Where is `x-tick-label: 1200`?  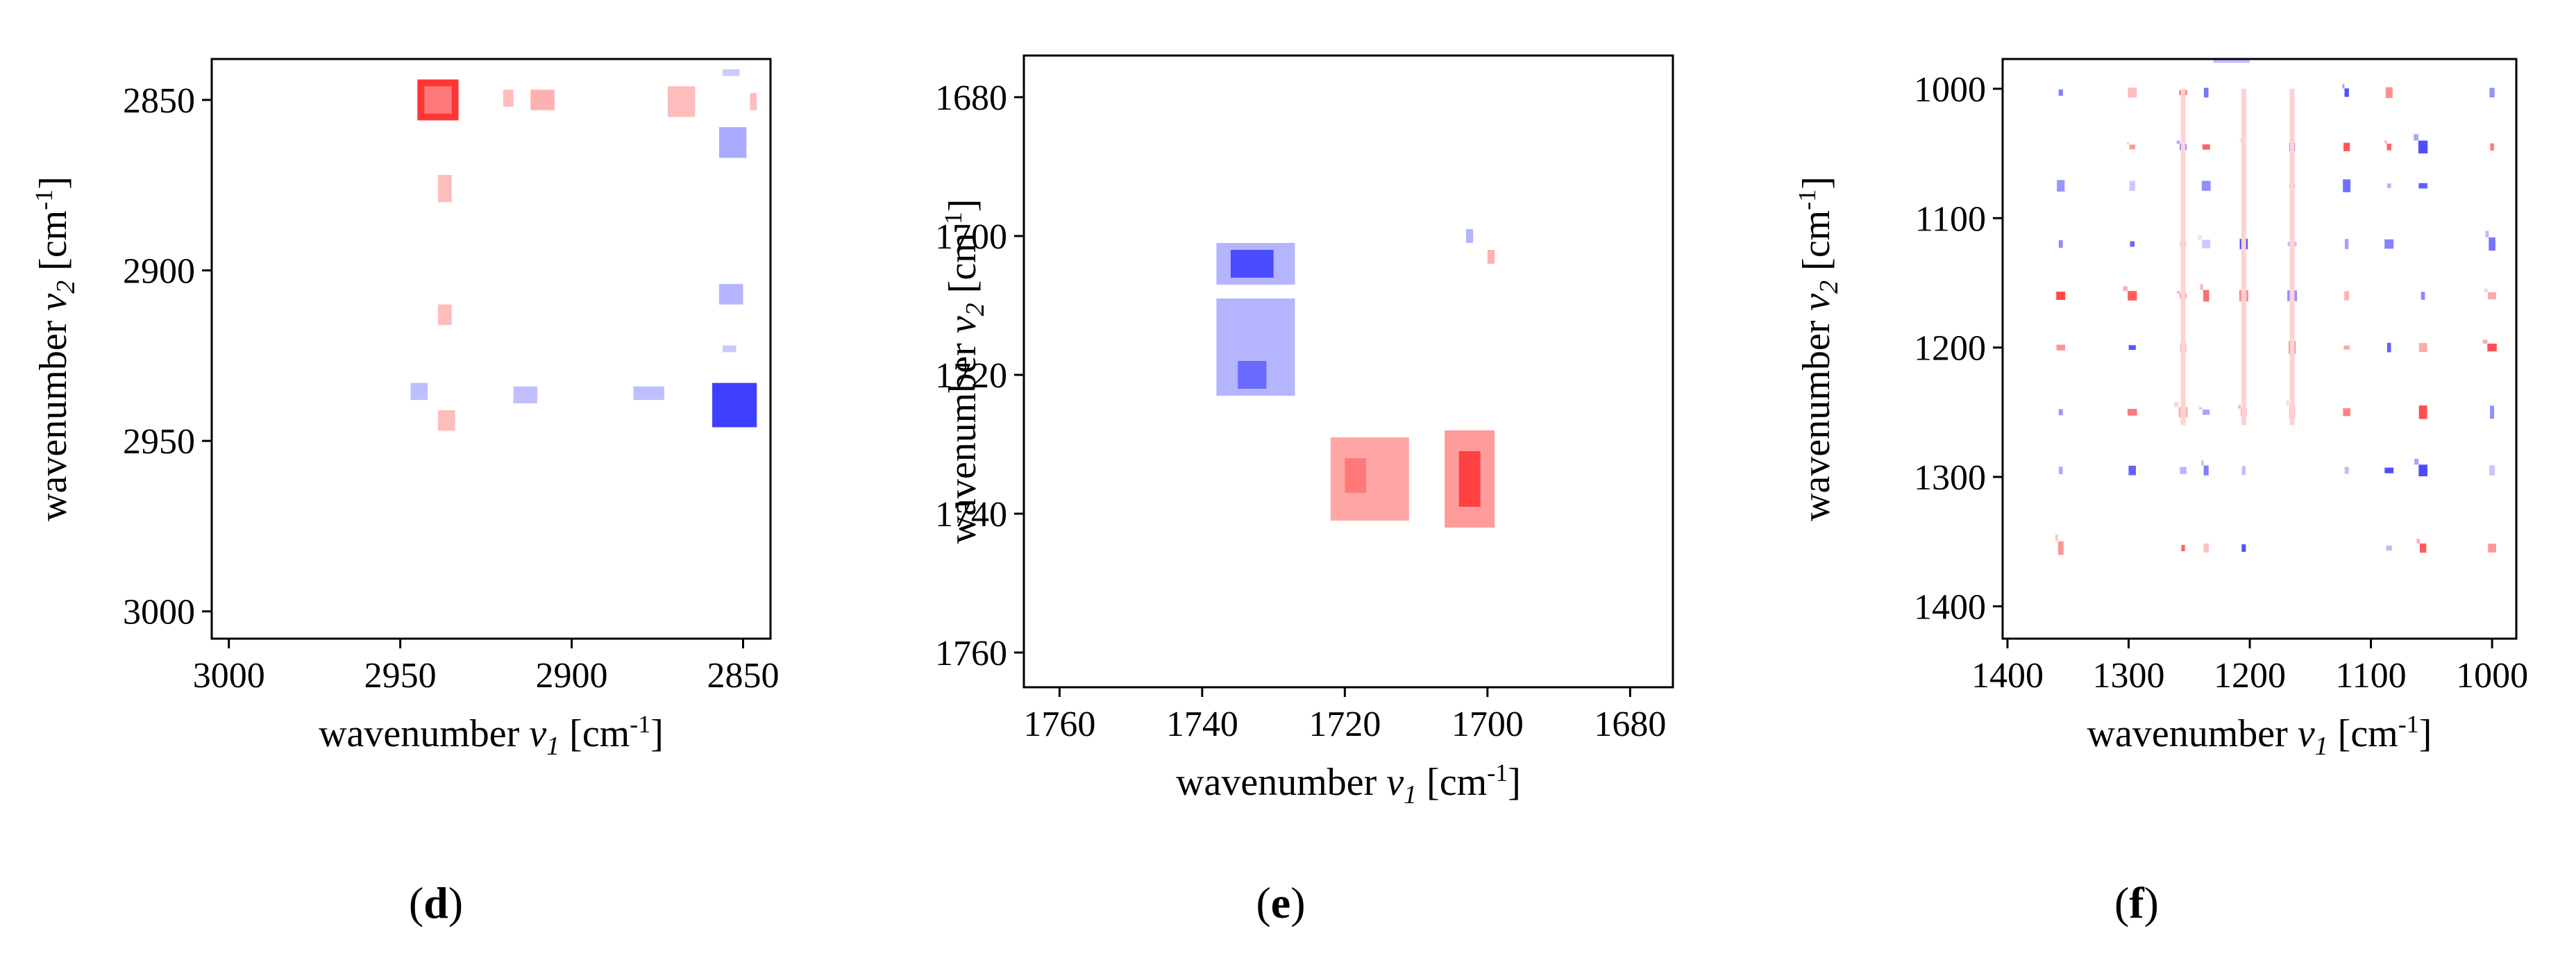 x-tick-label: 1200 is located at coordinates (2250, 676).